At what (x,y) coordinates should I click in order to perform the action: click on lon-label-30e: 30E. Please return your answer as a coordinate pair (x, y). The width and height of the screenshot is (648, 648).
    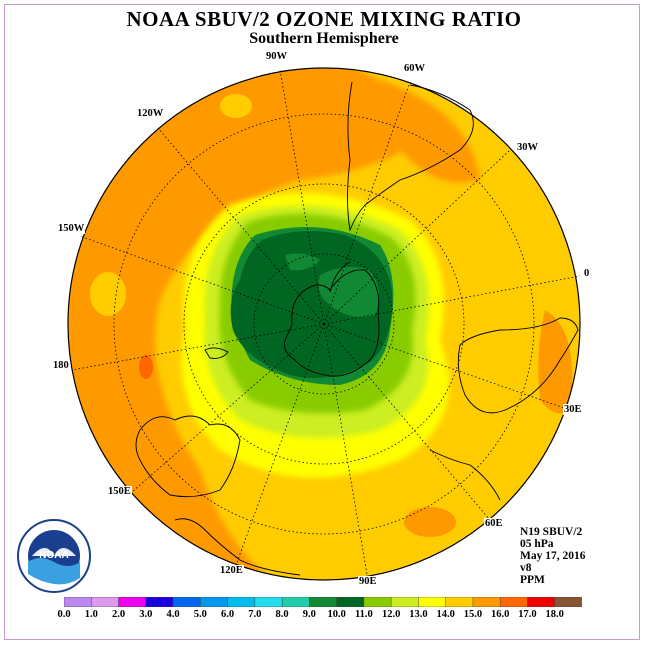
    Looking at the image, I should click on (573, 409).